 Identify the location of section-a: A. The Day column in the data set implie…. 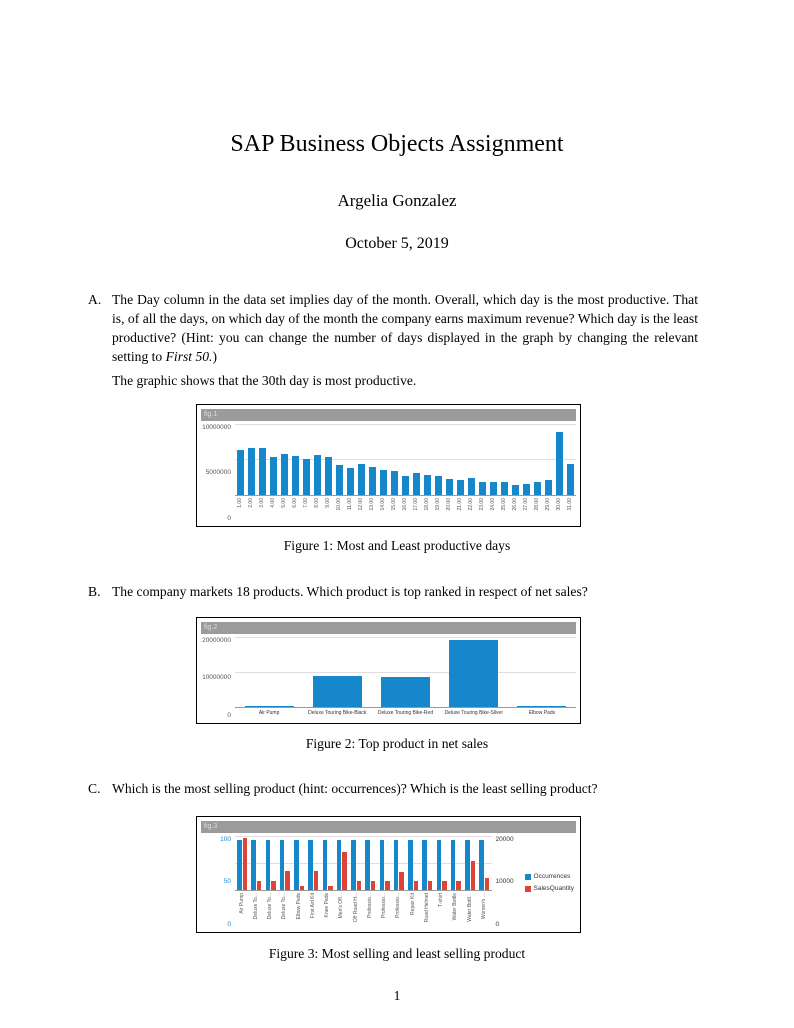
(393, 328).